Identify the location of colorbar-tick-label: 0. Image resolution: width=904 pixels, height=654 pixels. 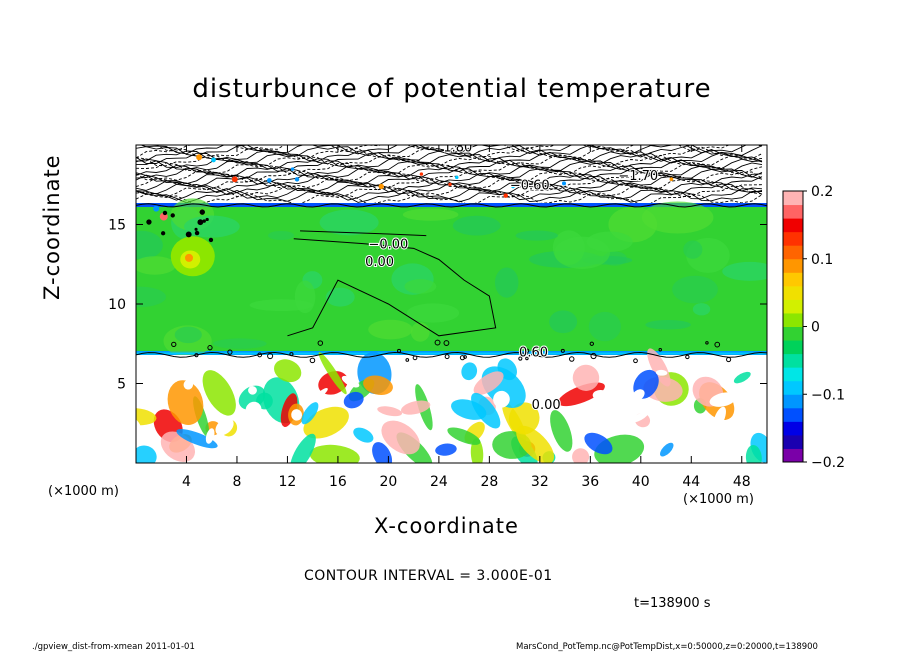
(815, 328).